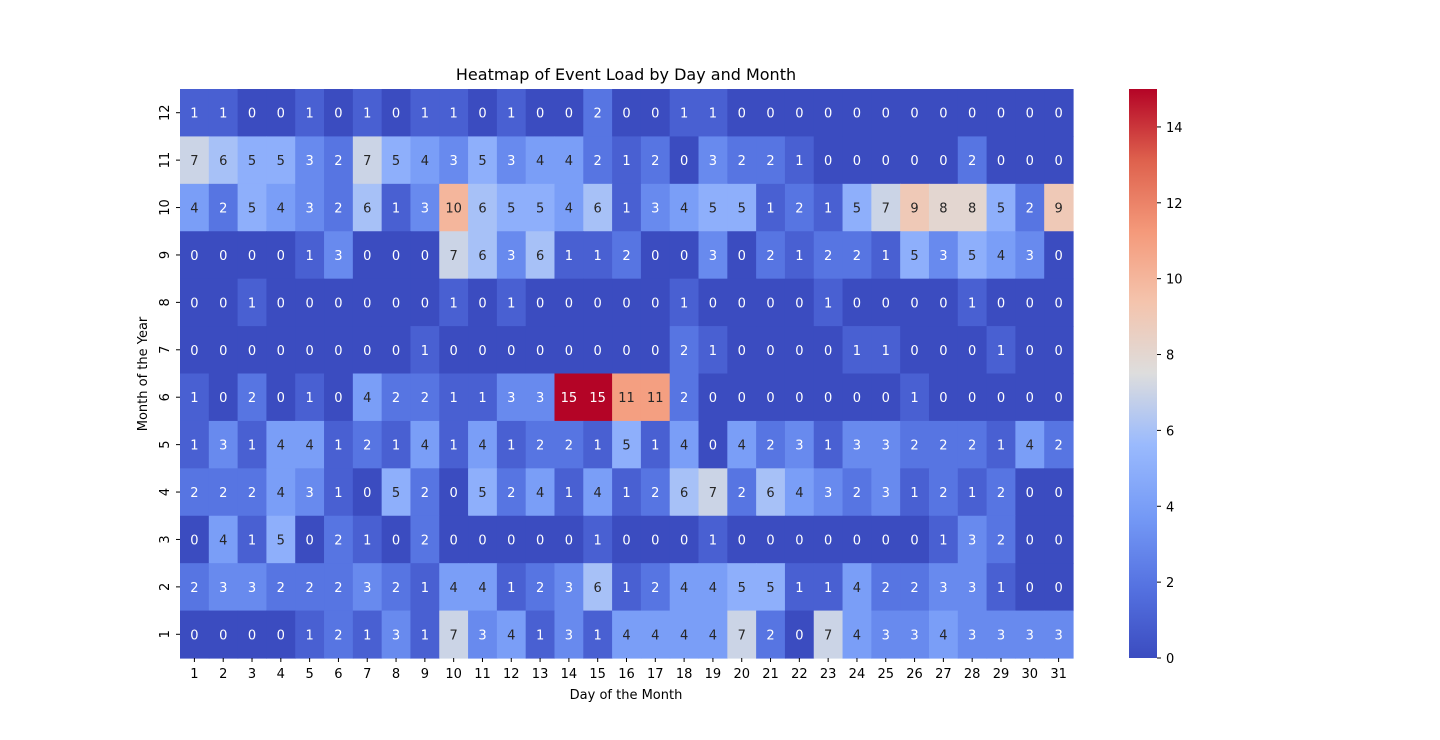 The image size is (1440, 740). I want to click on x-tick-label: 24, so click(857, 674).